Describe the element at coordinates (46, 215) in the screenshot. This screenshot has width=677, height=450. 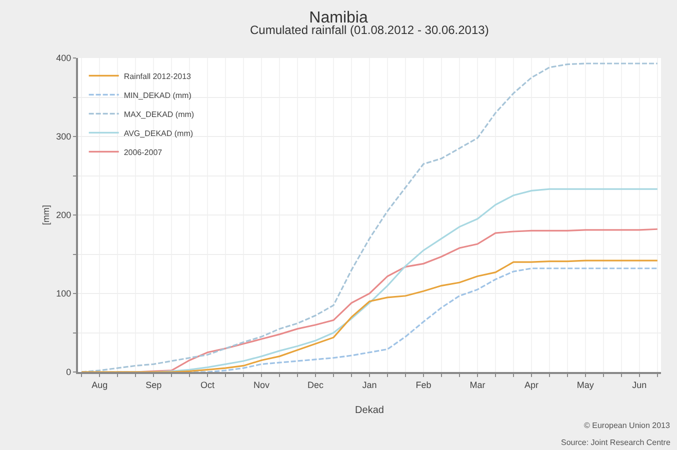
I see `y-axis-title: [mm]` at that location.